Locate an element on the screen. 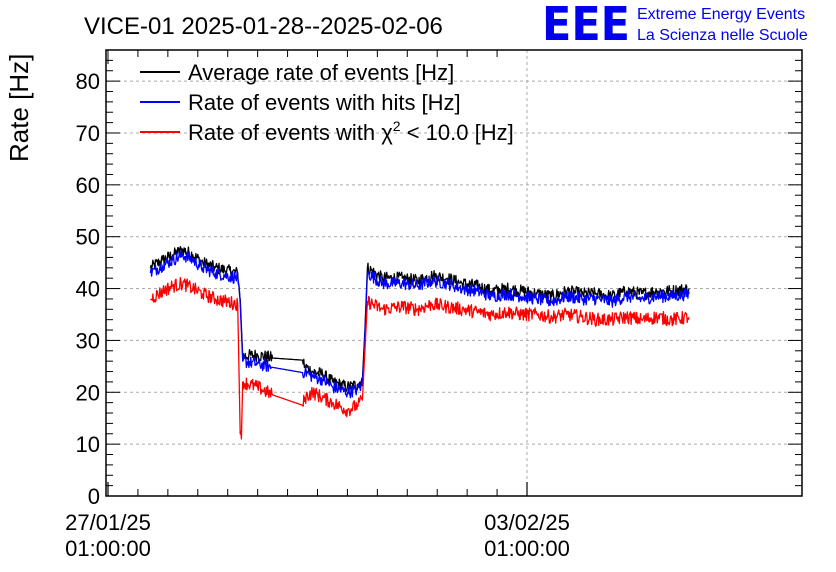 This screenshot has width=836, height=572. legend-label-1: Rate of events with hits [Hz] is located at coordinates (324, 102).